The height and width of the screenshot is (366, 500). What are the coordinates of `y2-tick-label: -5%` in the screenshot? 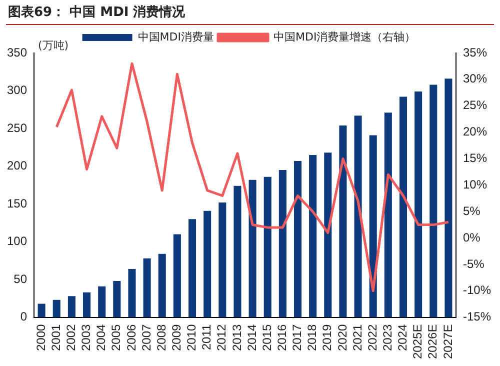 It's located at (473, 263).